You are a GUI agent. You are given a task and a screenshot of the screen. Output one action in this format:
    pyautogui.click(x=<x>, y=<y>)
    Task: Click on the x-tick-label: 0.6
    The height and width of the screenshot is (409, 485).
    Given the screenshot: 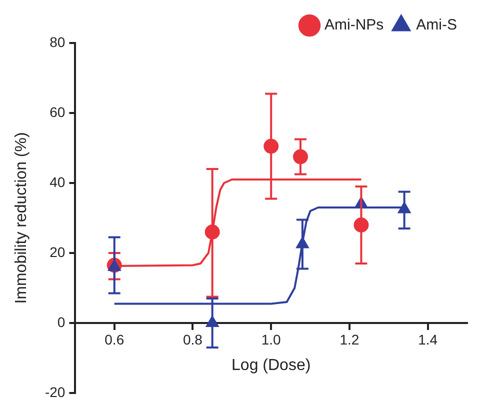 What is the action you would take?
    pyautogui.click(x=114, y=339)
    